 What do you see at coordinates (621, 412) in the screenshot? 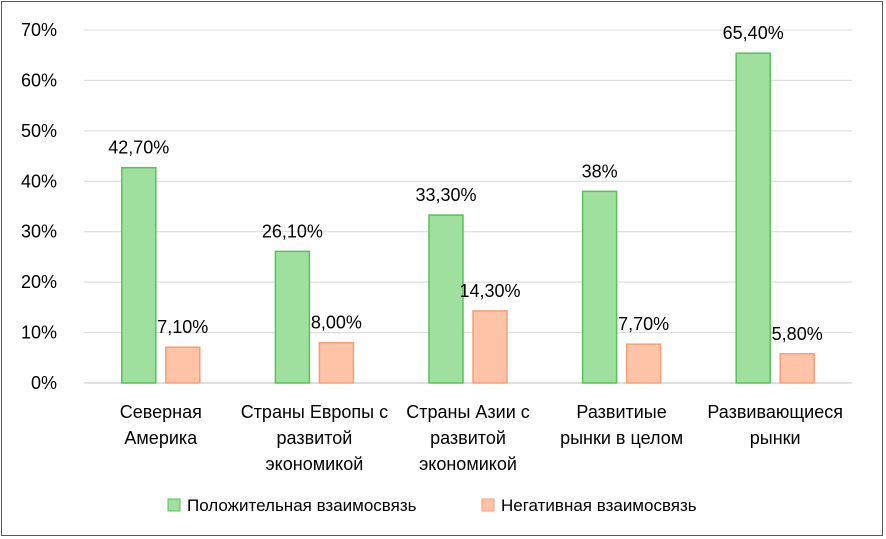
I see `category-label-line: Развитиые` at bounding box center [621, 412].